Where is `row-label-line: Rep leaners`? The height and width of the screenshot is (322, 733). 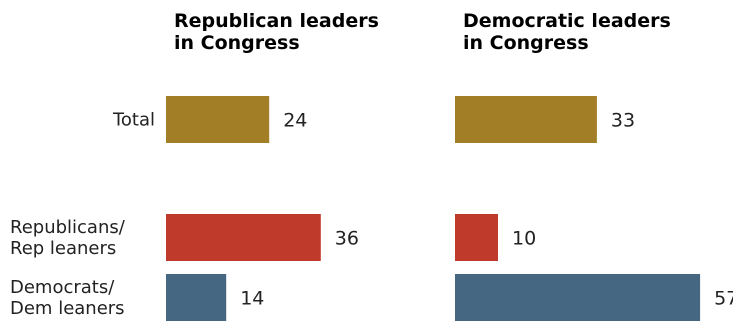
row-label-line: Rep leaners is located at coordinates (63, 248).